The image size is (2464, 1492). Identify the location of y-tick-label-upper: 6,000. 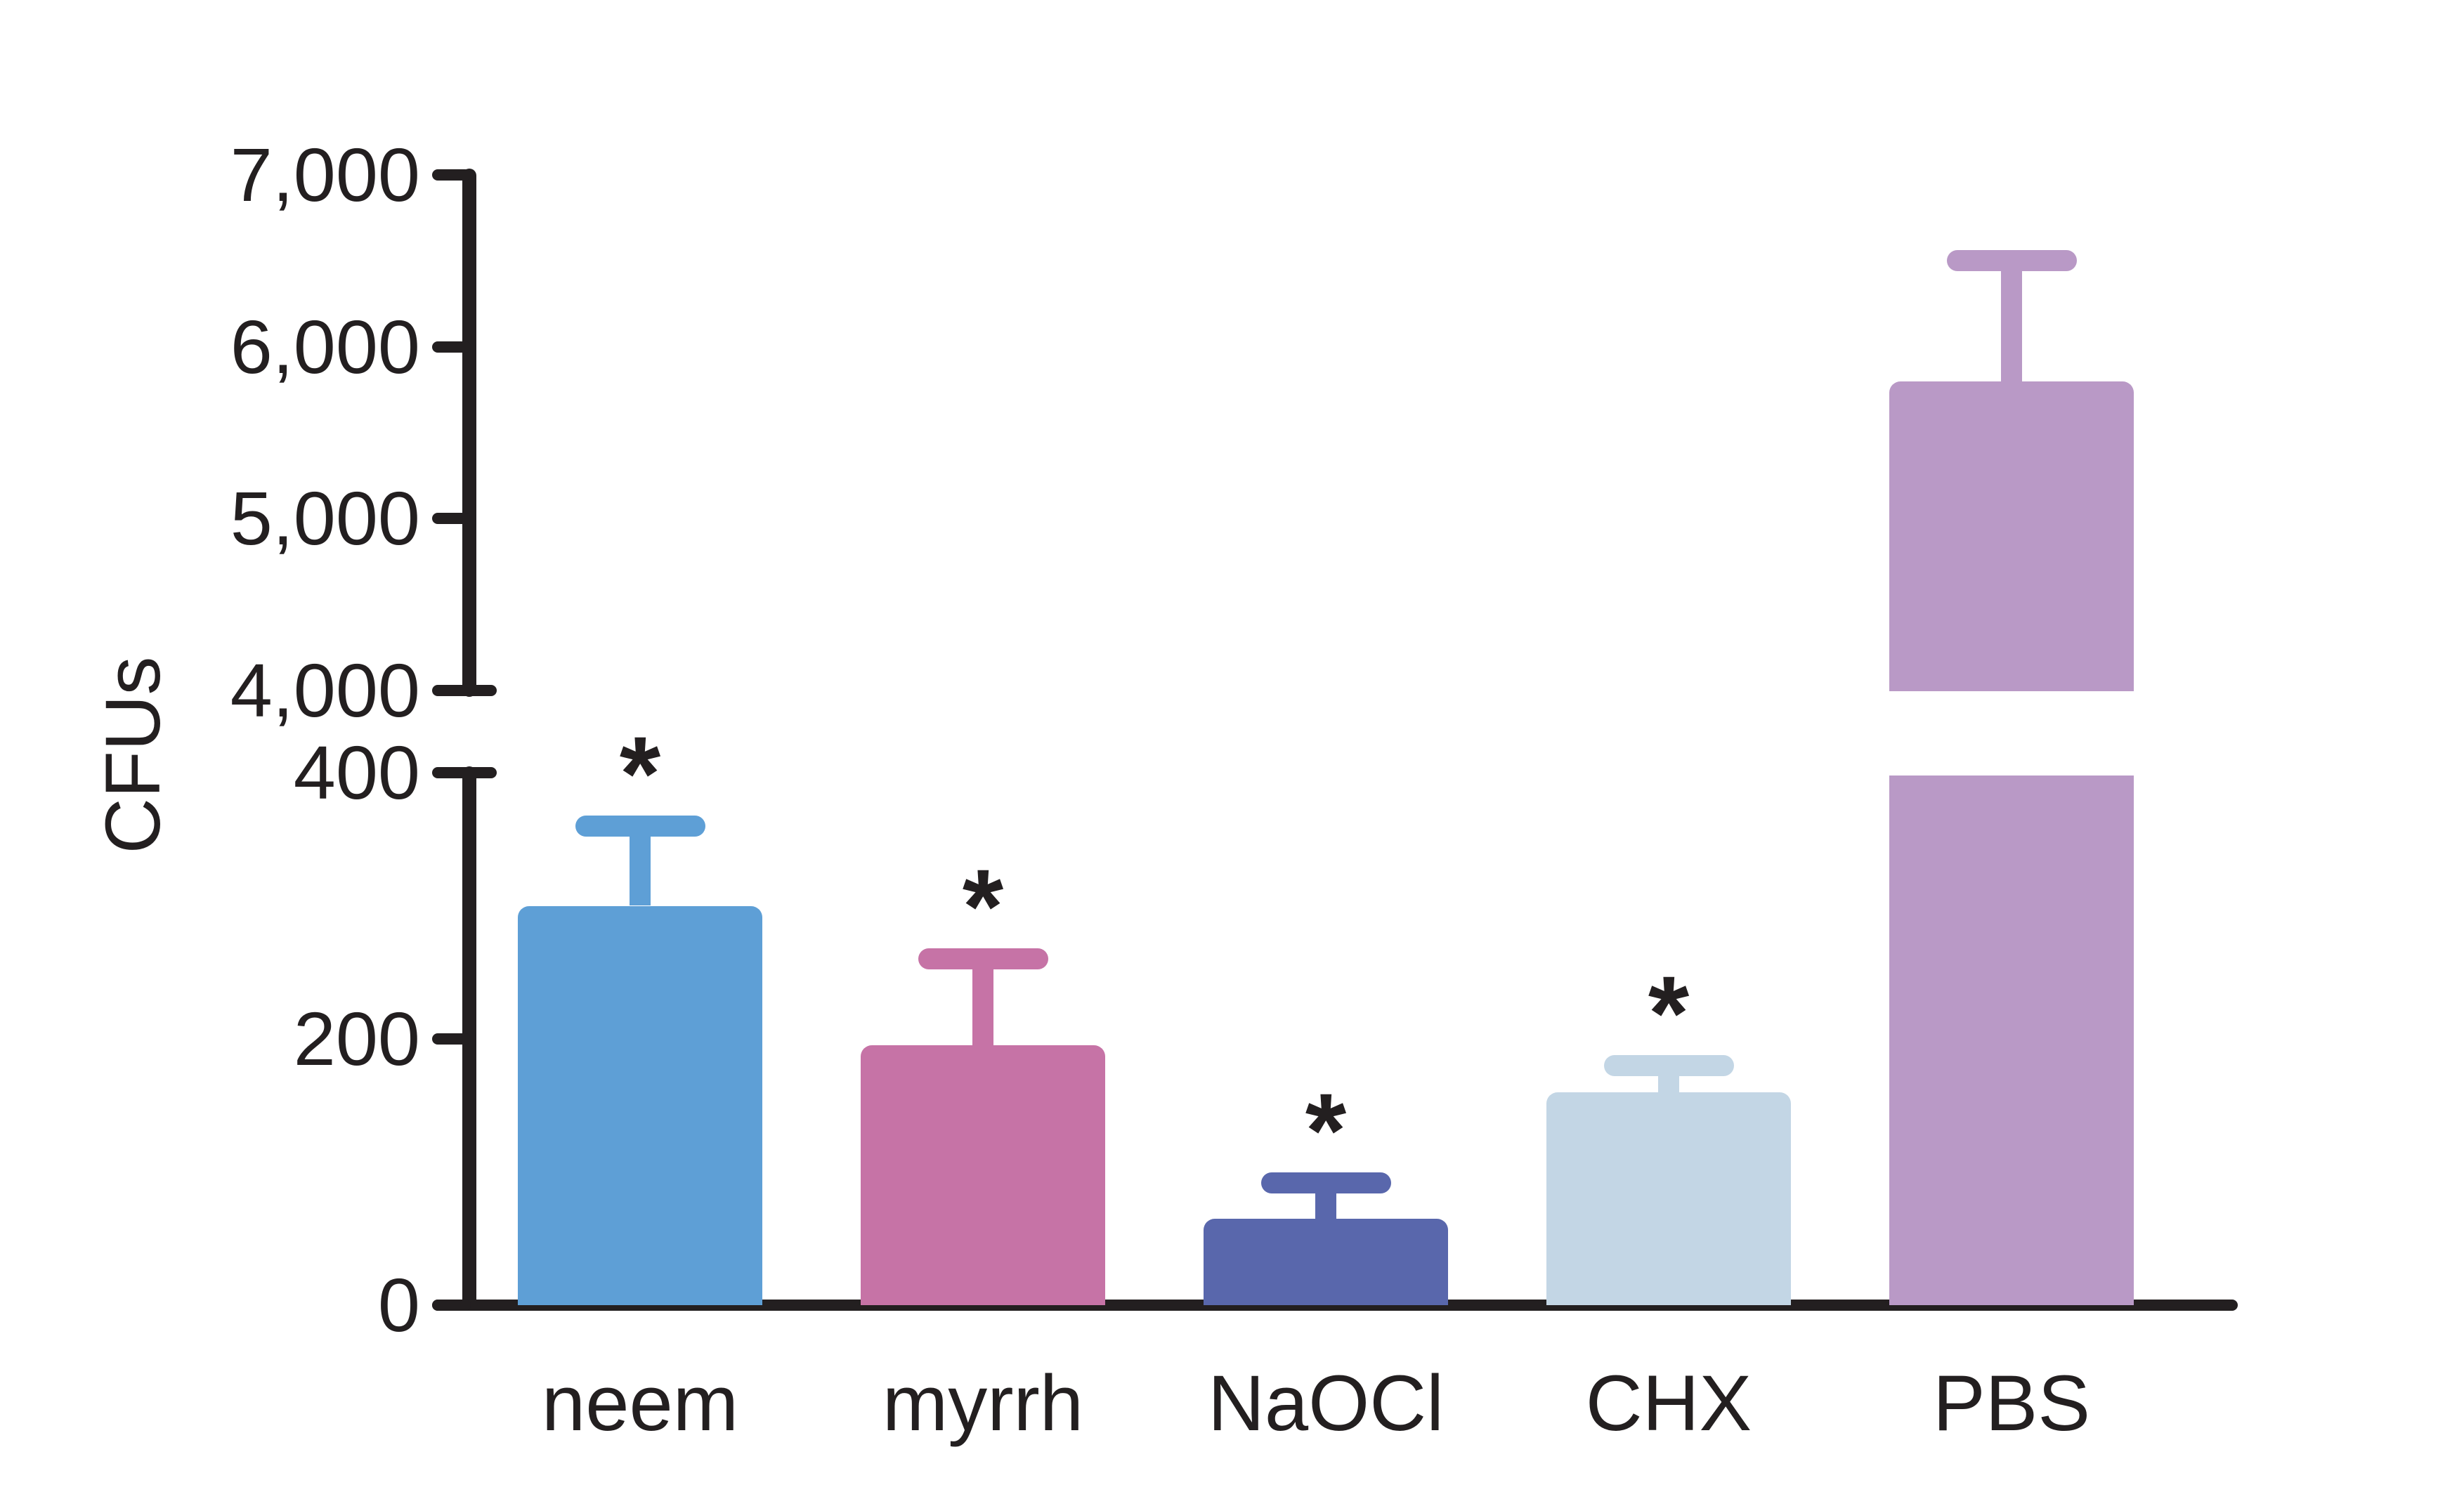
(325, 346).